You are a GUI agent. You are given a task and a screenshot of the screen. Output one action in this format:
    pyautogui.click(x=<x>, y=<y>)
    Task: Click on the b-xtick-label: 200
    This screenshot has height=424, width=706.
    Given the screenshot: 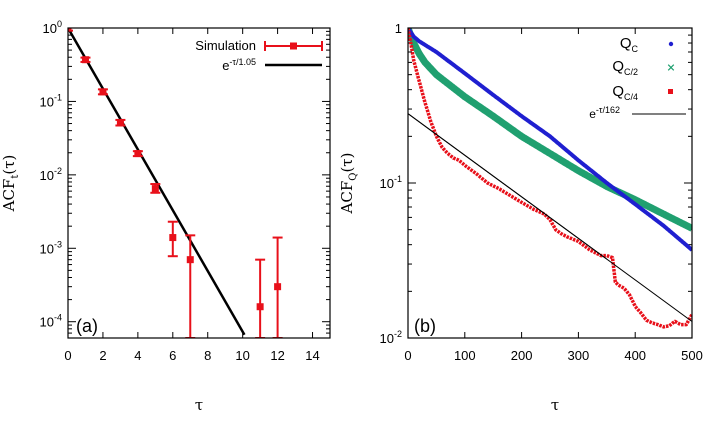 What is the action you would take?
    pyautogui.click(x=522, y=355)
    